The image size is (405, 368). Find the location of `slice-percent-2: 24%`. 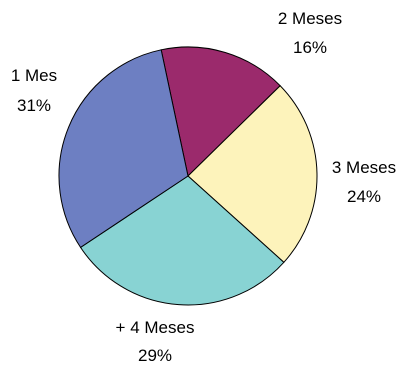

slice-percent-2: 24% is located at coordinates (364, 196).